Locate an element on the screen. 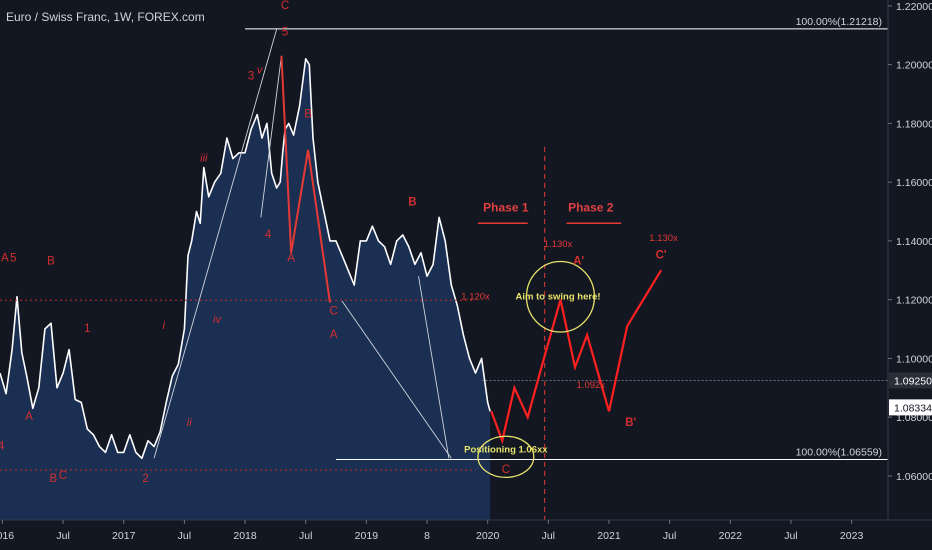  x-axis-background is located at coordinates (466, 535).